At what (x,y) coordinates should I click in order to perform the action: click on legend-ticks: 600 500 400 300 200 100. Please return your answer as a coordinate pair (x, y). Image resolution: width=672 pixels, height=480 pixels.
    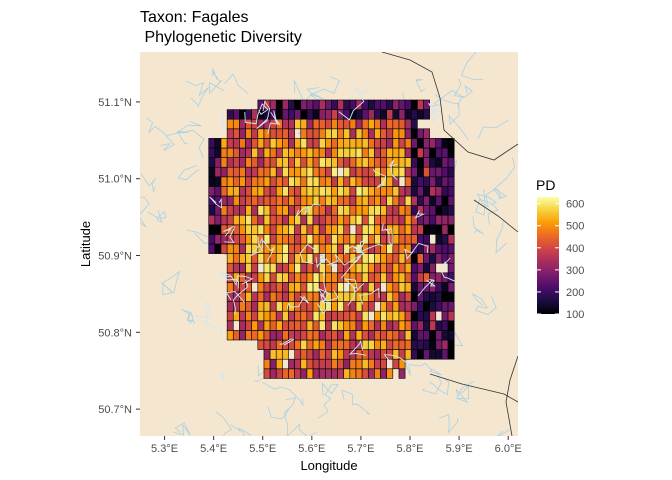
    Looking at the image, I should click on (560, 260).